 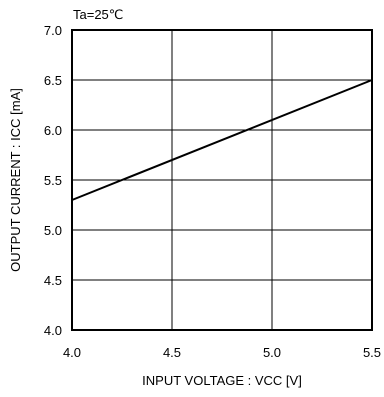 I want to click on y-tick-label: 5.0, so click(x=53, y=230).